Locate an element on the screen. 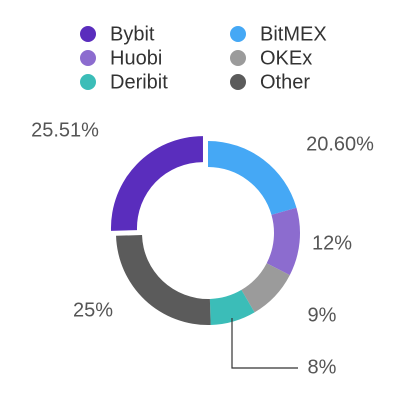  data-label: 25% is located at coordinates (93, 310).